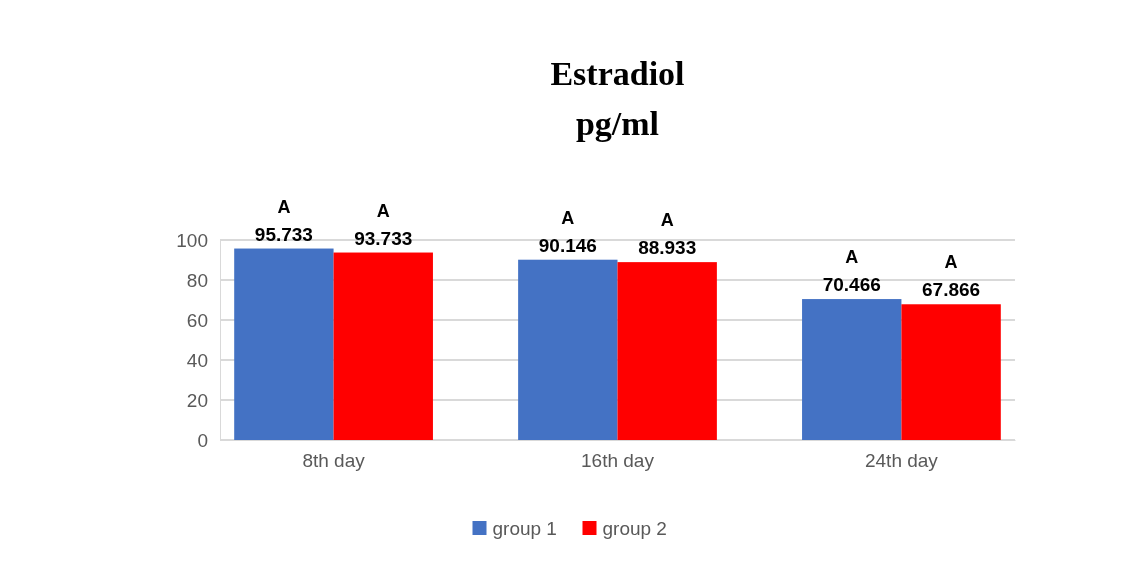 The width and height of the screenshot is (1125, 561). I want to click on x-tick-label: 8th day, so click(334, 461).